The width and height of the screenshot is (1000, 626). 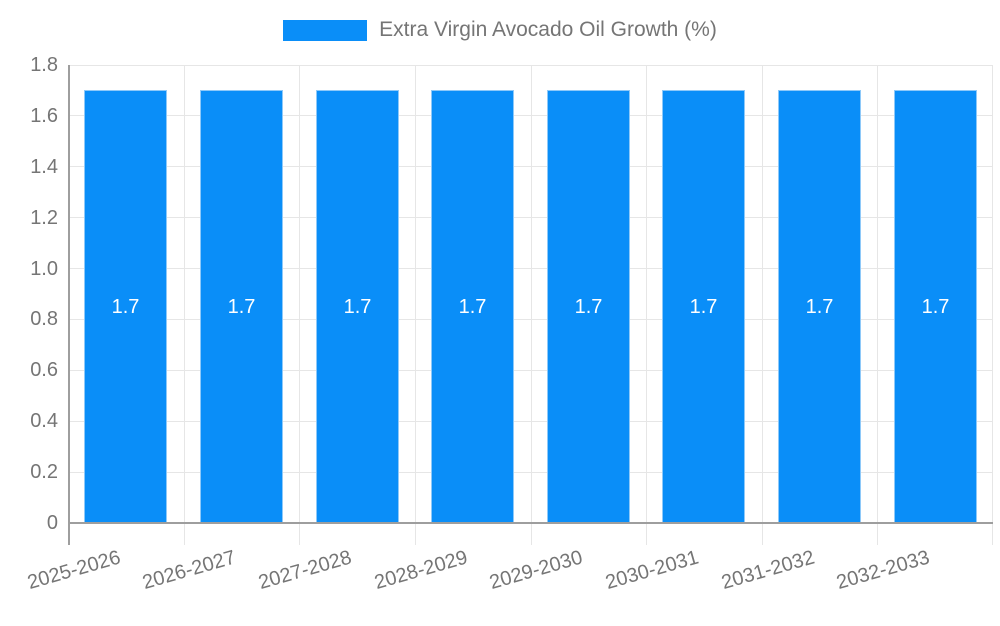 I want to click on y-tick-label: 1.8, so click(x=44, y=65).